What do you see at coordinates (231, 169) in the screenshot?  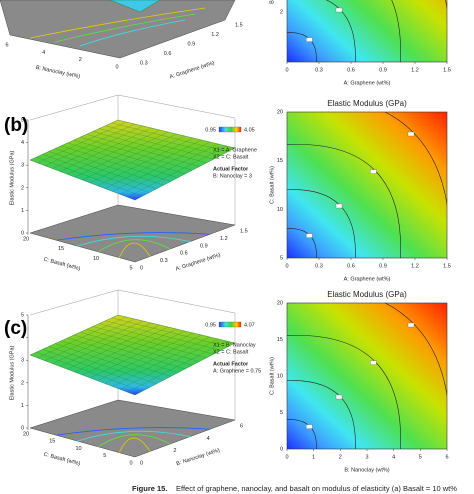 I see `actual-factor-title: Actual Factor` at bounding box center [231, 169].